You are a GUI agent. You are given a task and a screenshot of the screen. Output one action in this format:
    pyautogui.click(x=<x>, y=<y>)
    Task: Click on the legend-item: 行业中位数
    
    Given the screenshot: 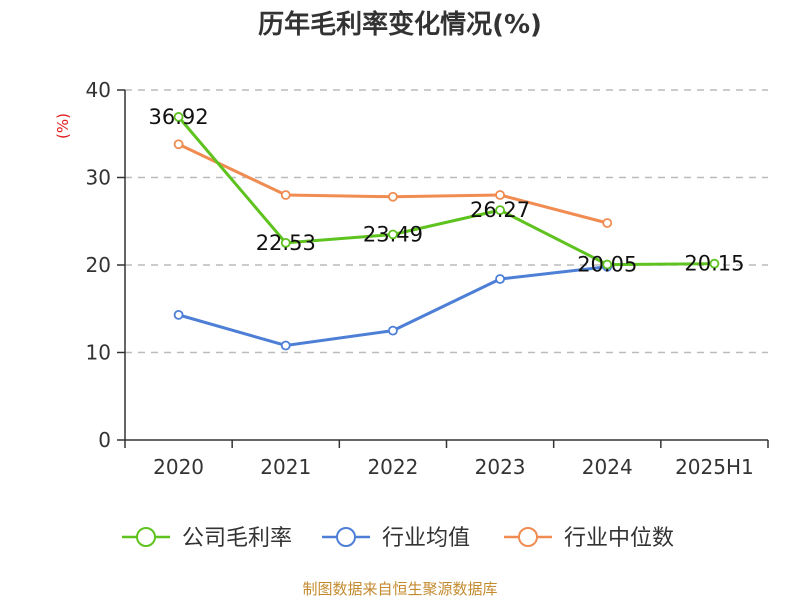 What is the action you would take?
    pyautogui.click(x=589, y=538)
    